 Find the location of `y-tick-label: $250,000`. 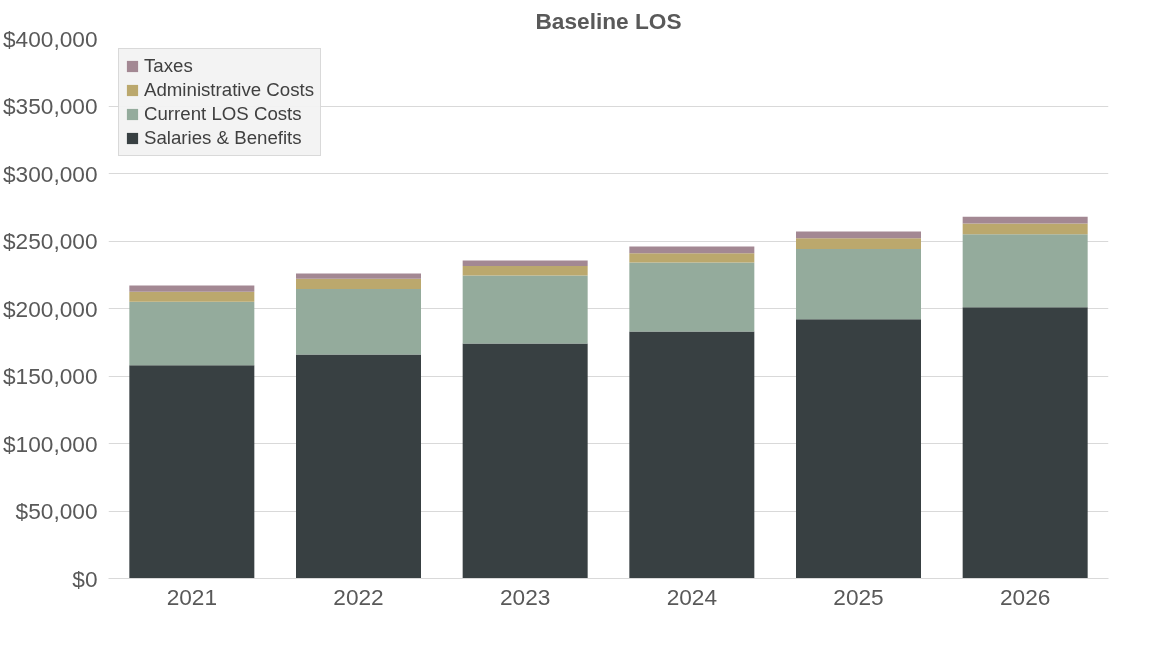

y-tick-label: $250,000 is located at coordinates (50, 241).